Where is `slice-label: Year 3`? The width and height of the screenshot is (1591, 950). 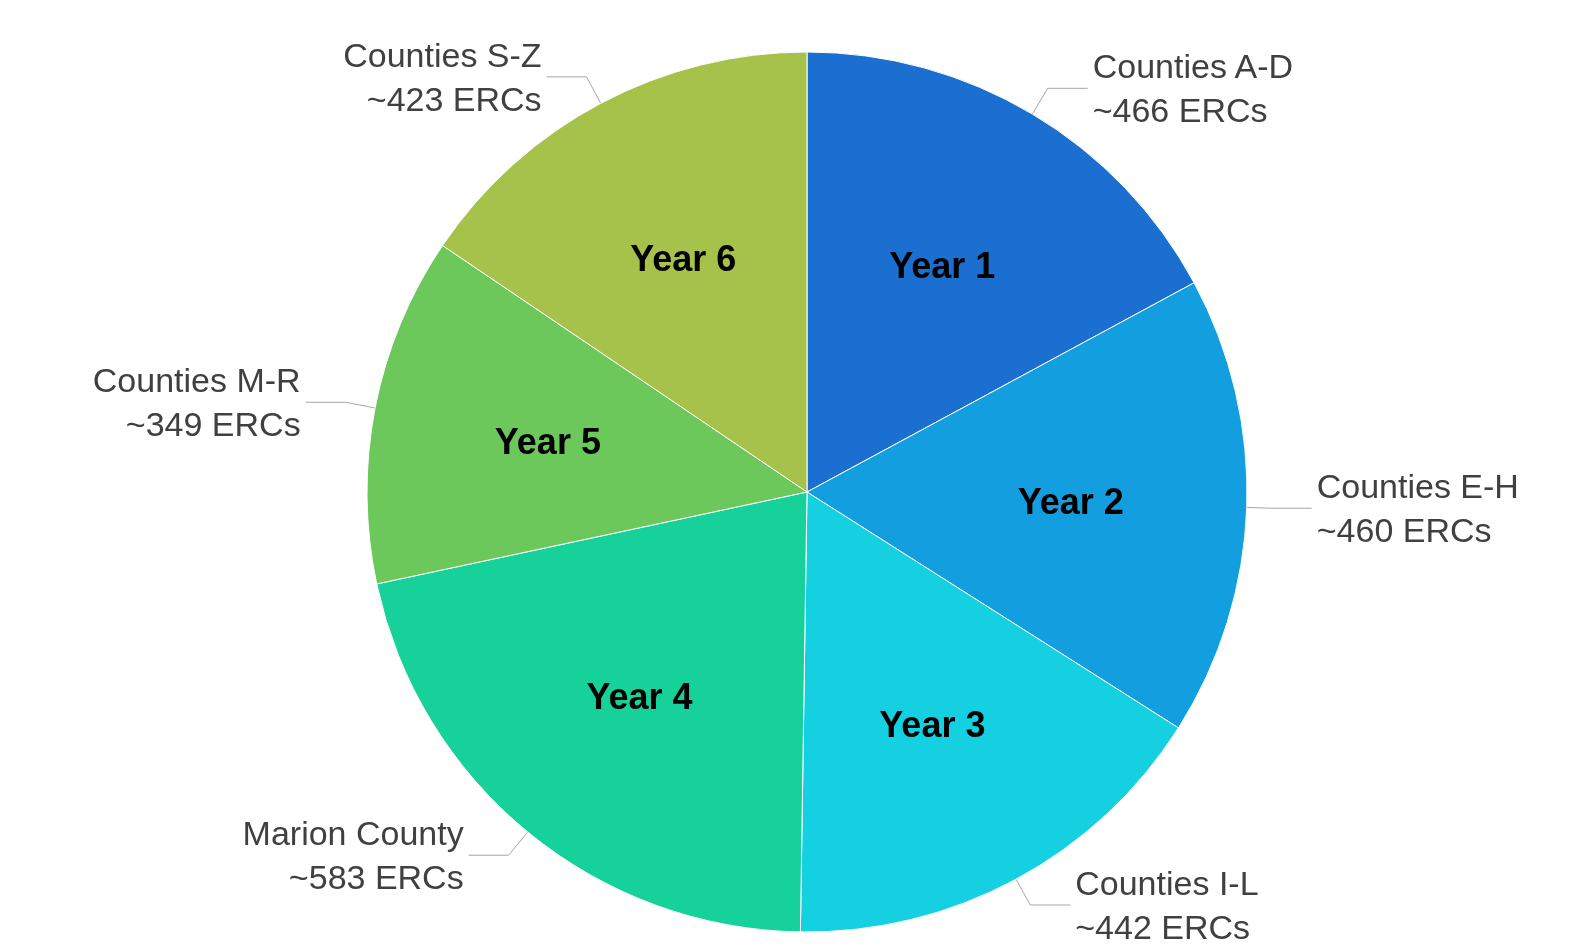
slice-label: Year 3 is located at coordinates (932, 724).